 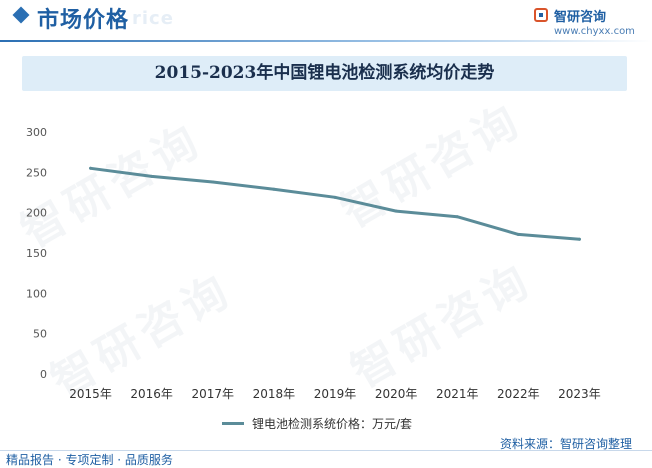 What do you see at coordinates (518, 394) in the screenshot?
I see `x-tick-label: 2022年` at bounding box center [518, 394].